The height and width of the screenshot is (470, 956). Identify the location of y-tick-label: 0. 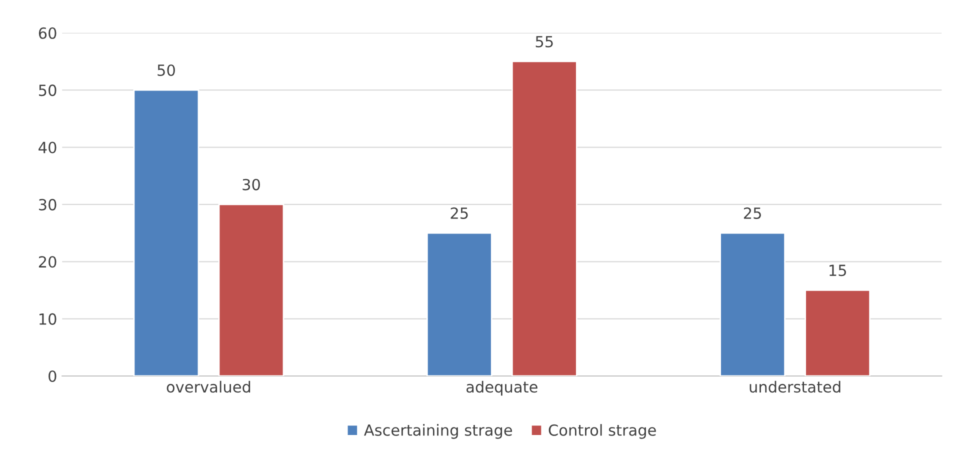
(52, 376).